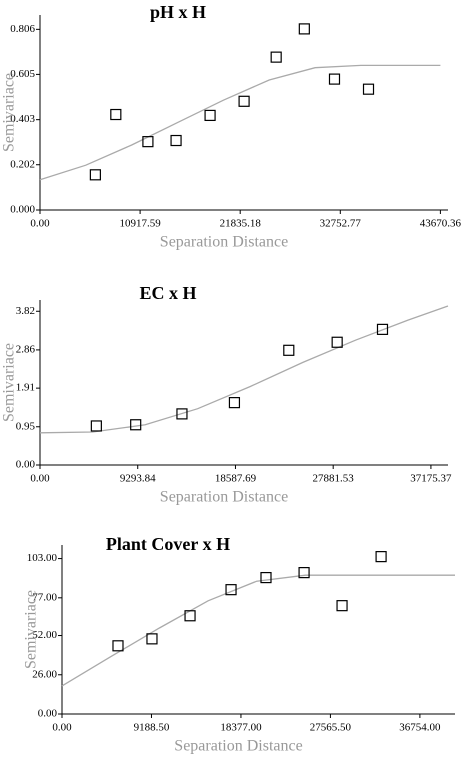  I want to click on y-tick-label: 52.00, so click(44, 635).